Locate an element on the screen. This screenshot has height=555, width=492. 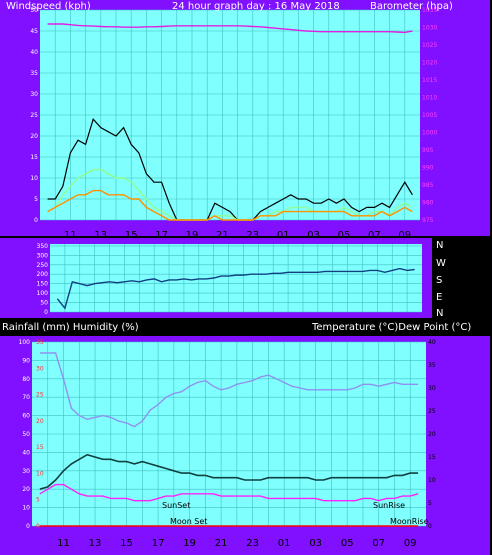
y3-tick-label: 15 is located at coordinates (40, 447).